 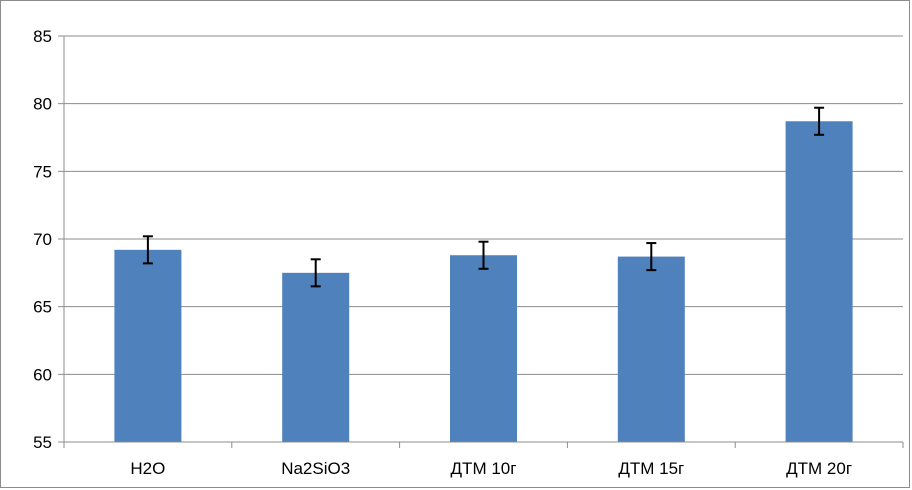 I want to click on x-tick-labels: H2O Na2SiO3 ДТМ 10г ДТМ 15г ДТМ 20г, so click(x=491, y=468).